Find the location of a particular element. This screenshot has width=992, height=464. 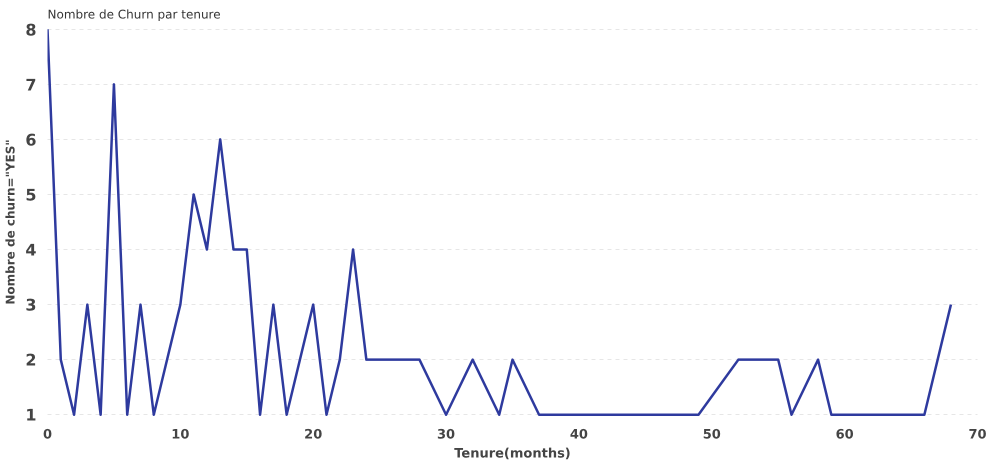

x-axis-title: Tenure(months) is located at coordinates (512, 454).